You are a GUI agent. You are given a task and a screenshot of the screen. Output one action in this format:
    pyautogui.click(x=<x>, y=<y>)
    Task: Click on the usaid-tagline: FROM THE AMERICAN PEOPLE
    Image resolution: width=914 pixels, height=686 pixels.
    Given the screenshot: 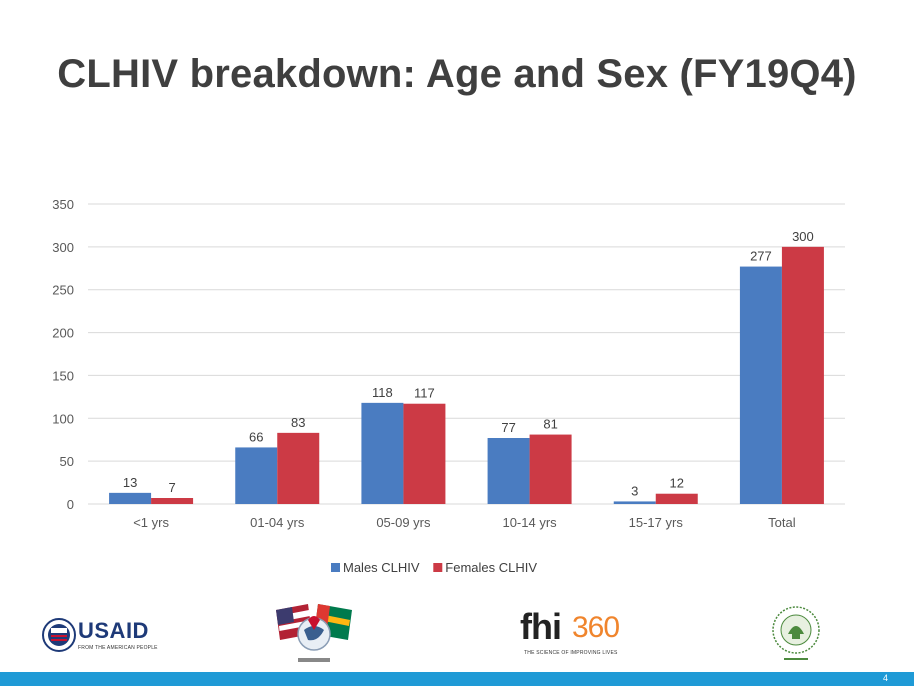 What is the action you would take?
    pyautogui.click(x=118, y=648)
    